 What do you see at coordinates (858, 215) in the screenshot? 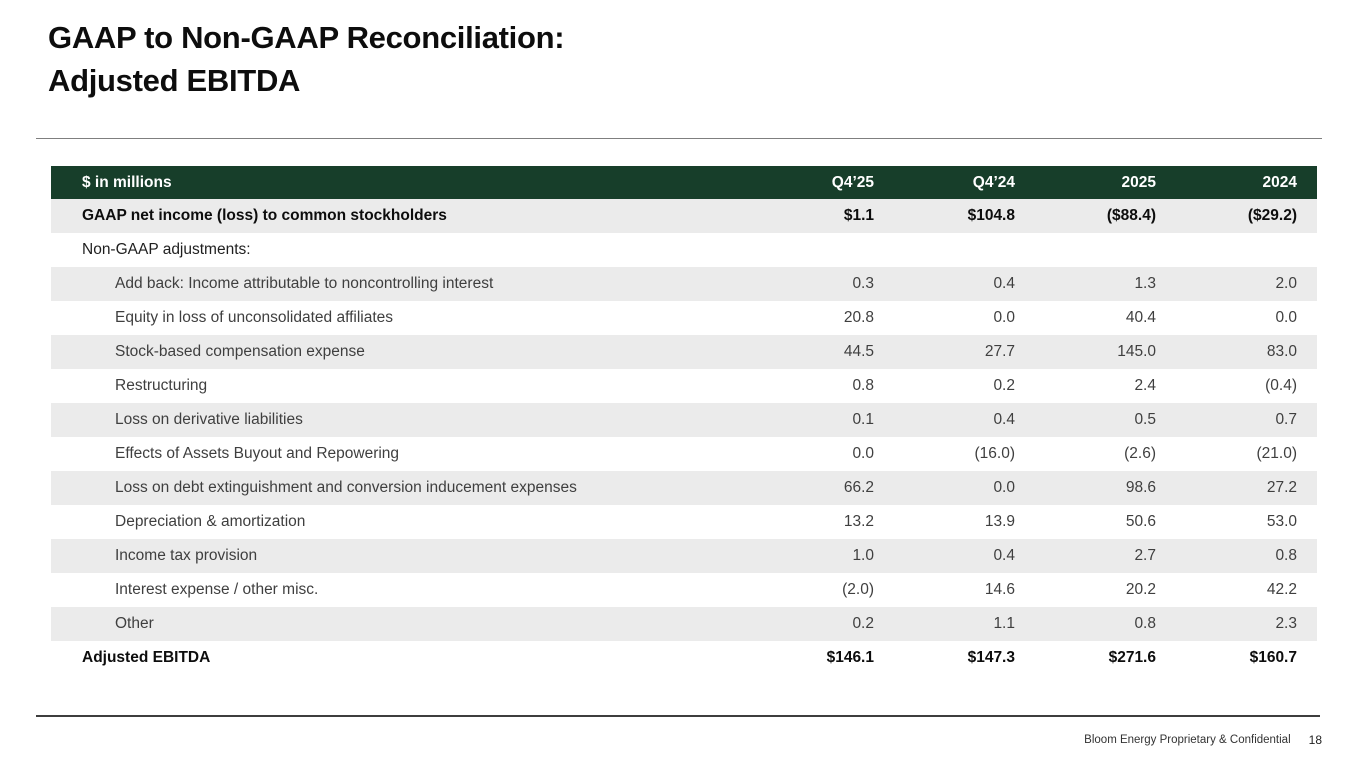
I see `row-value: $1.1` at bounding box center [858, 215].